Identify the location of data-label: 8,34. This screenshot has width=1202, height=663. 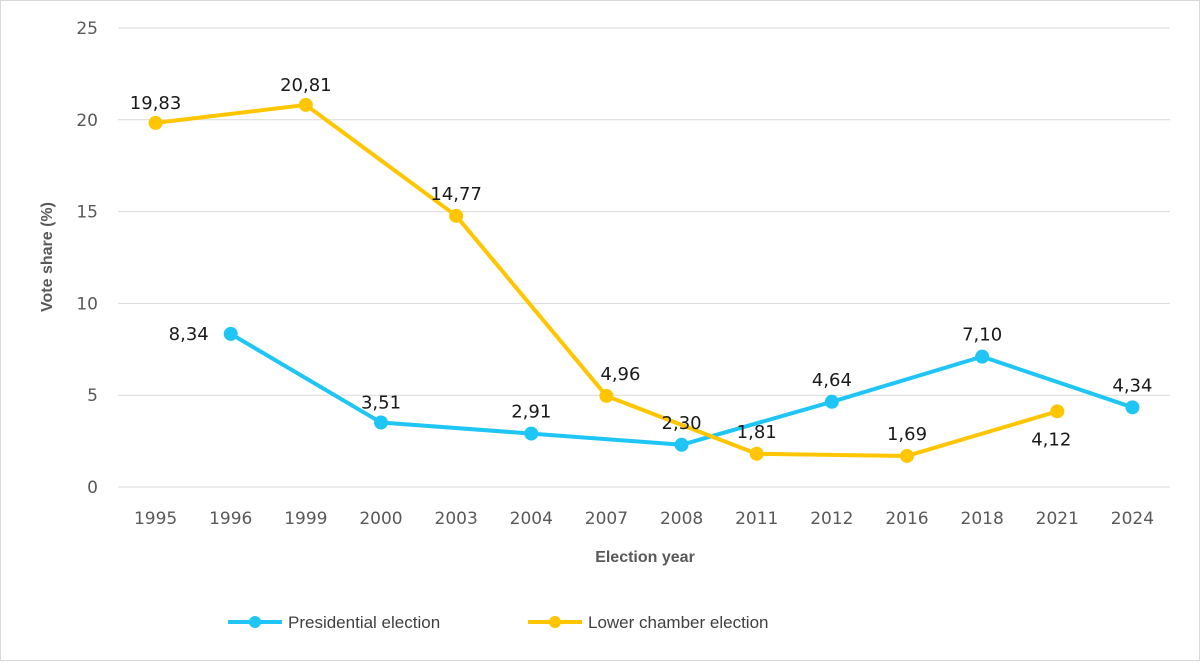
(189, 334).